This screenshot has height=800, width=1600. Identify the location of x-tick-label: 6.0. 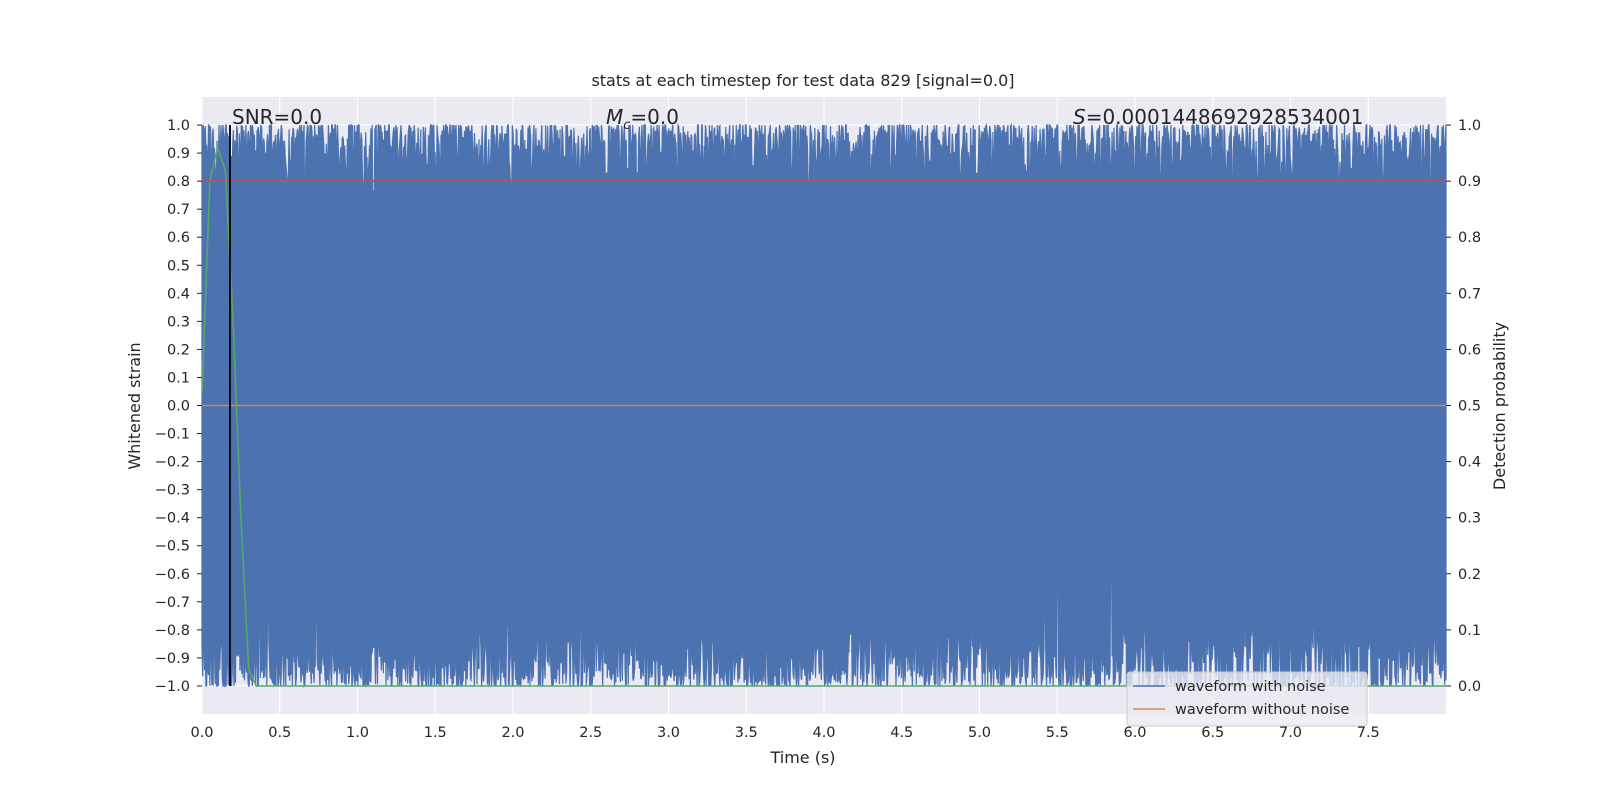
(1134, 733).